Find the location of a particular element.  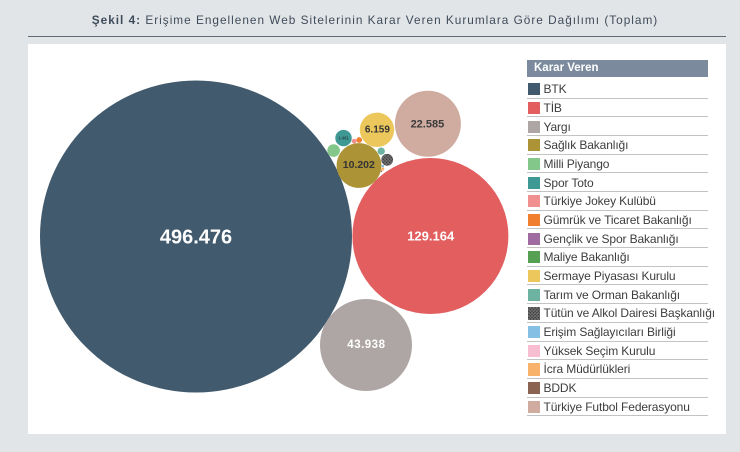

svg-text: 6.159 is located at coordinates (377, 130).